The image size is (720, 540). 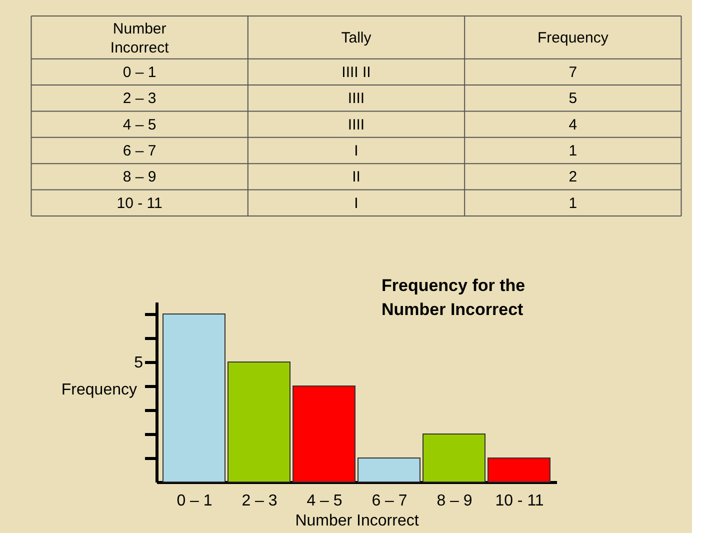 What do you see at coordinates (260, 501) in the screenshot?
I see `x-tick-label: 2 – 3` at bounding box center [260, 501].